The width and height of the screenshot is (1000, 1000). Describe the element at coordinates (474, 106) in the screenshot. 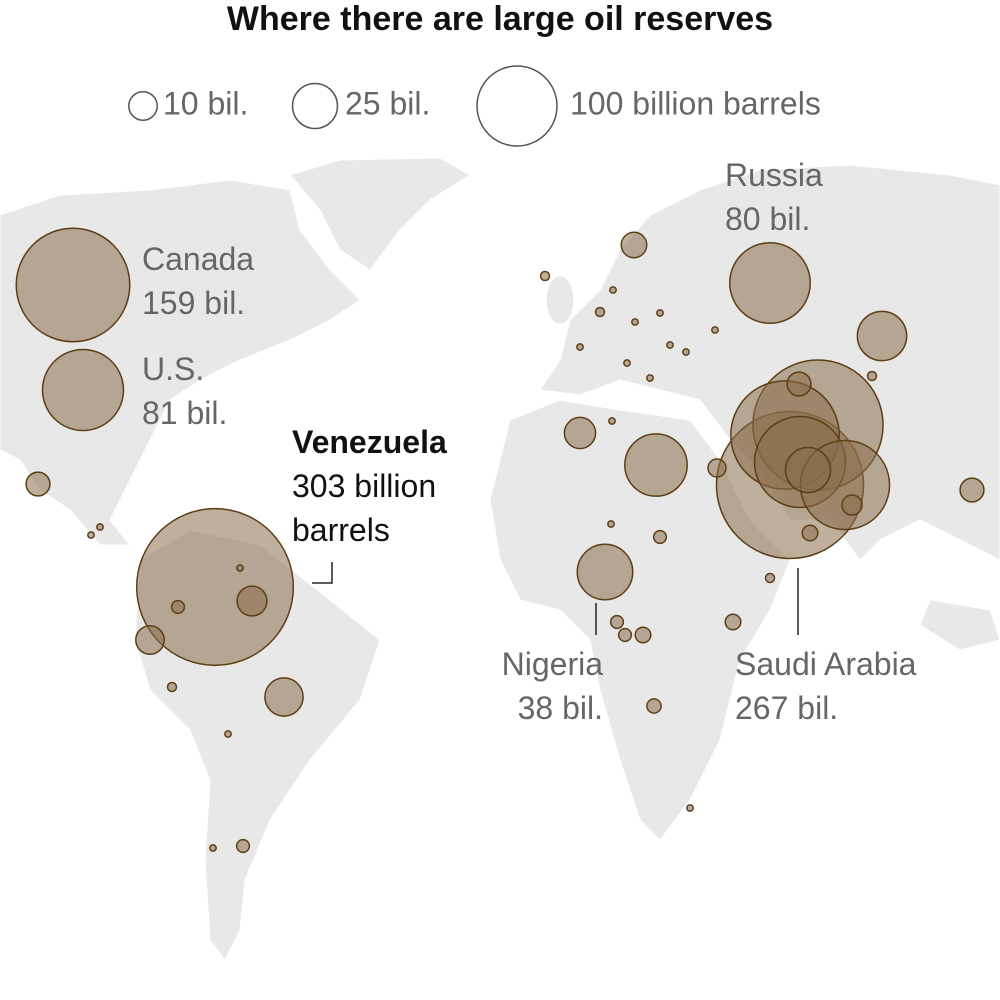

I see `legend: 10 bil. 25 bil. 100 billion barrels` at that location.